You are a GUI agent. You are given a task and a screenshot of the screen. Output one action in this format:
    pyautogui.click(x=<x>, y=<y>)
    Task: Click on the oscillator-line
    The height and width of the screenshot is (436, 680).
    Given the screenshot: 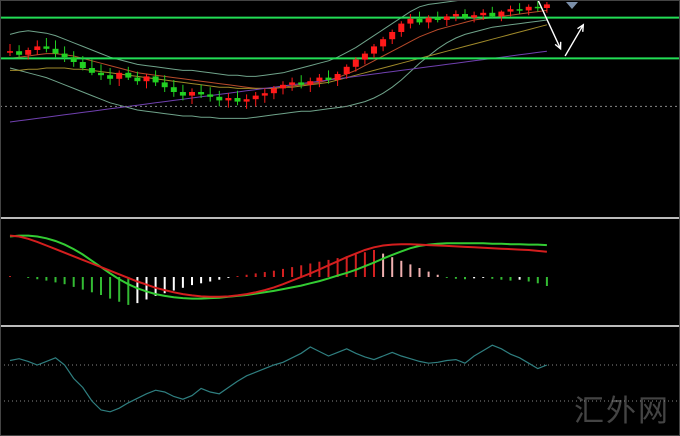 What is the action you would take?
    pyautogui.click(x=278, y=378)
    